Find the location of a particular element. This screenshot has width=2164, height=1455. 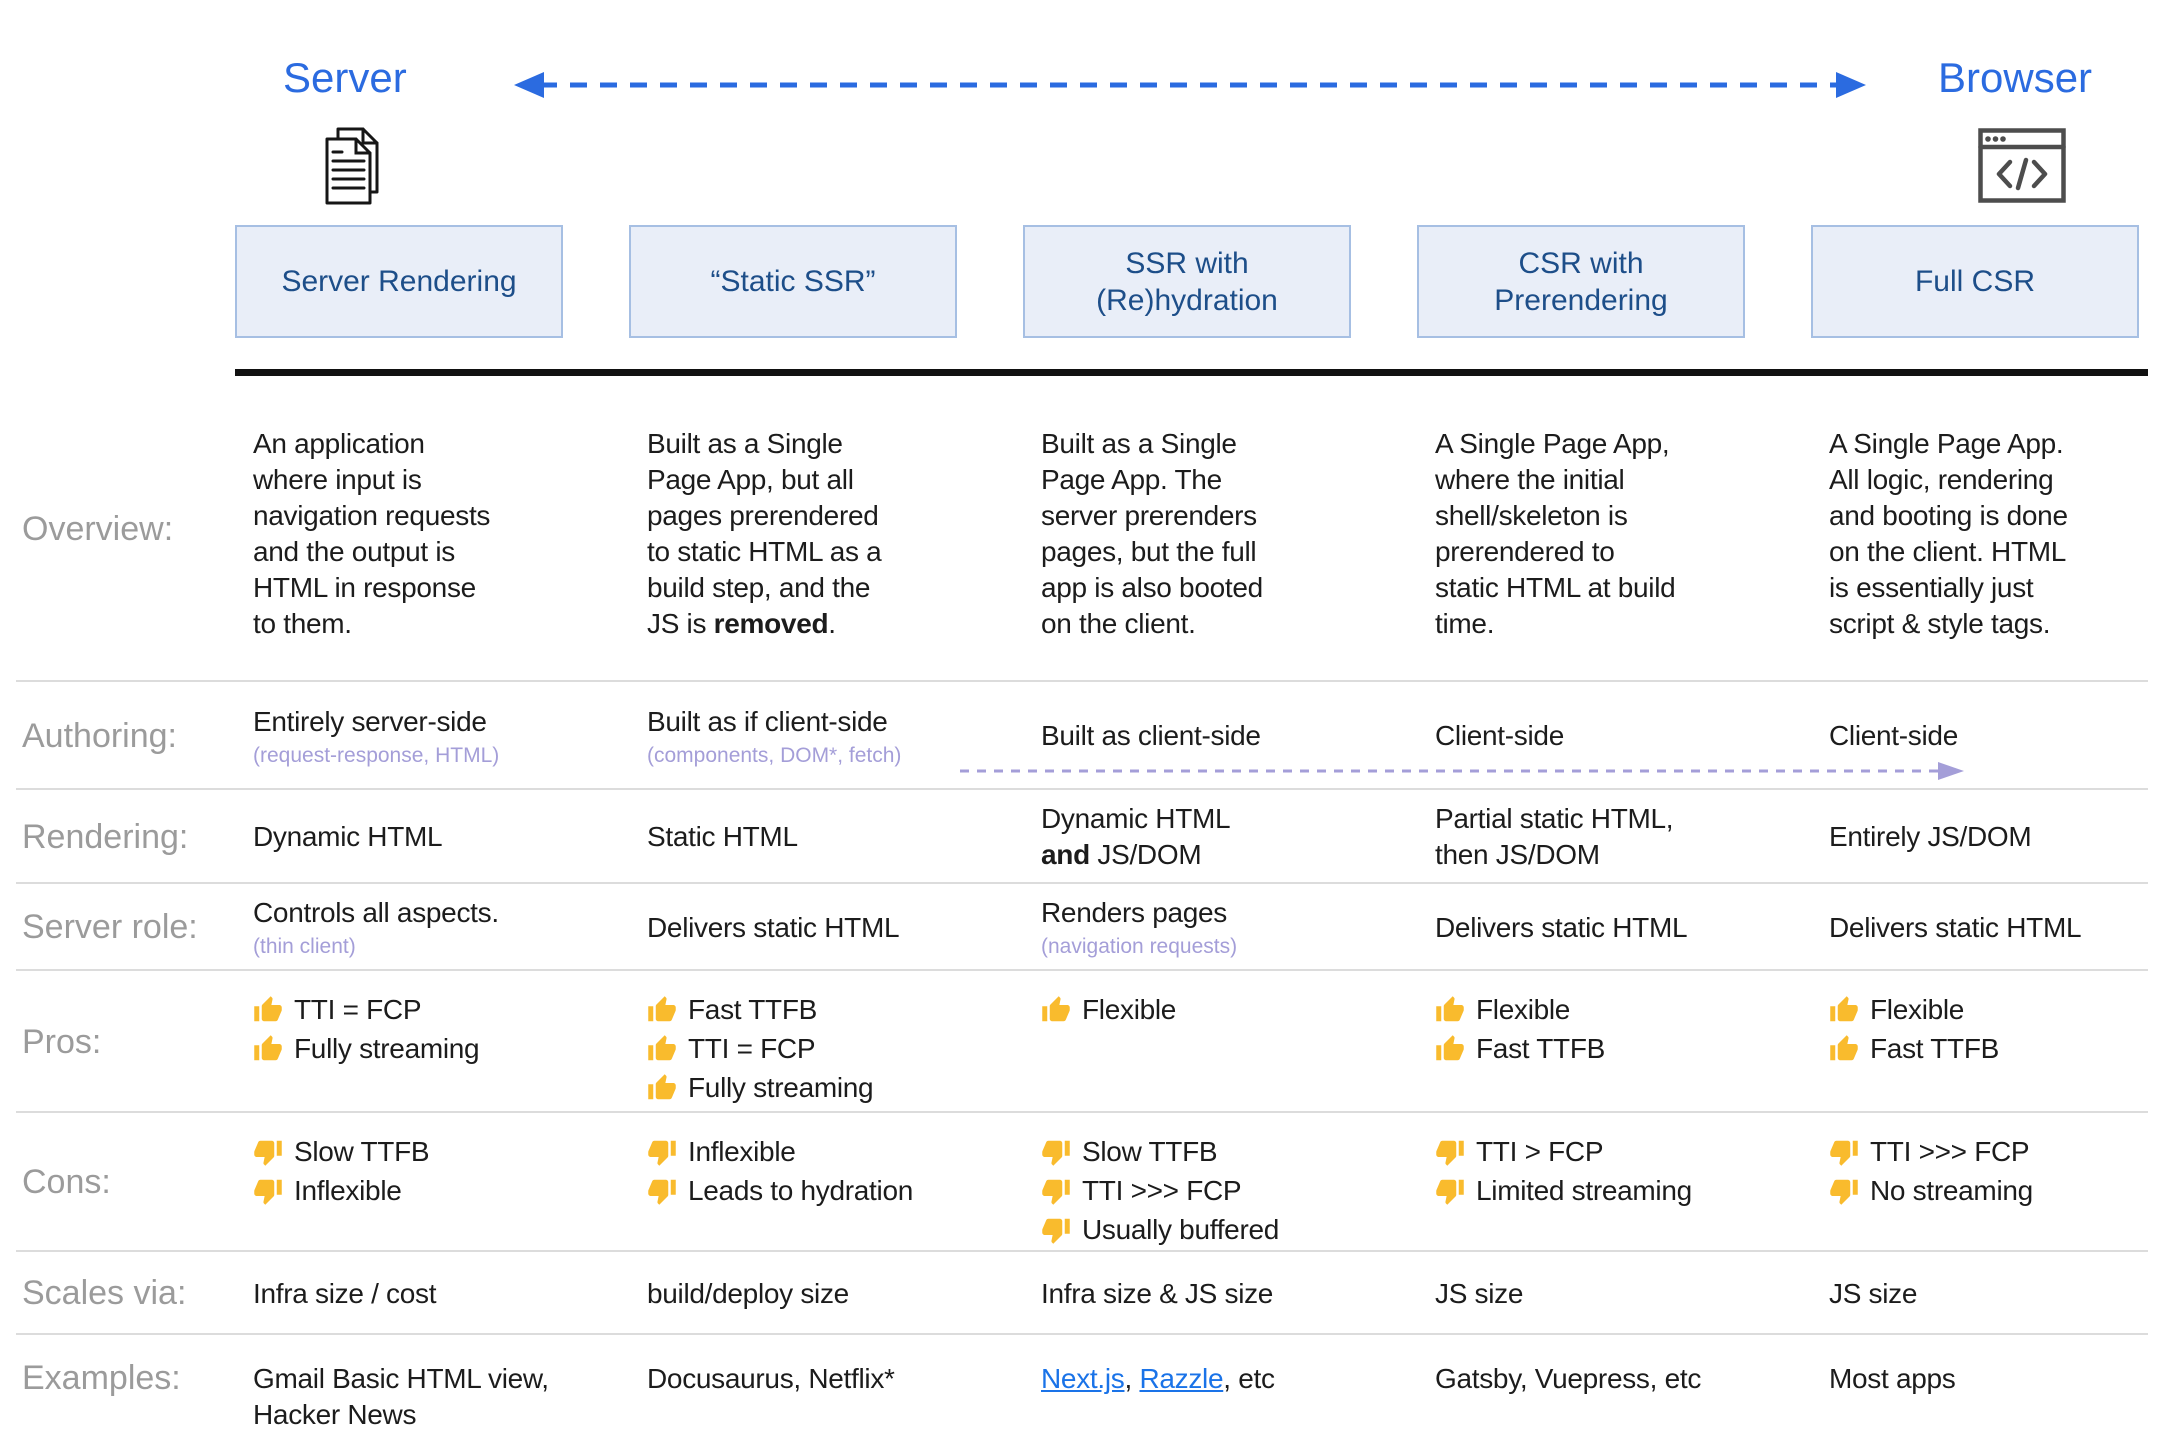

cell-rendering-col5: Entirely JS/DOM is located at coordinates (1987, 837).